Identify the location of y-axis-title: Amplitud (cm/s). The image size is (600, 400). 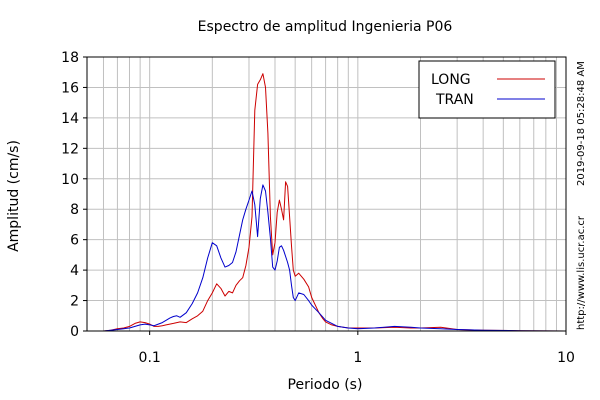
(14, 196).